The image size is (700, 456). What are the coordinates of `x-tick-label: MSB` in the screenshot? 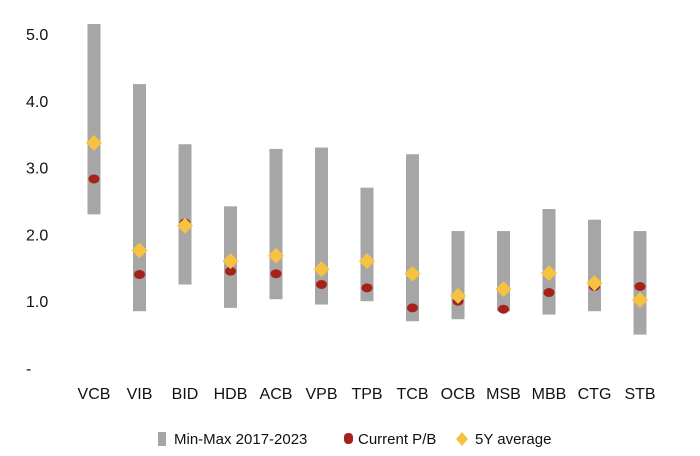 It's located at (503, 394).